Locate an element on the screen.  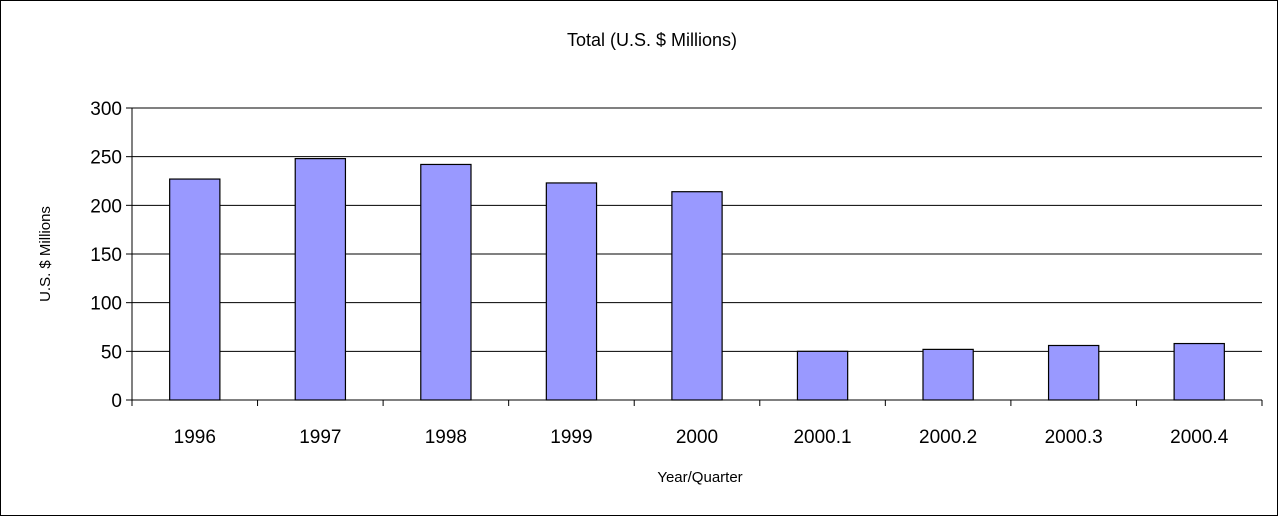
bar-2000.1 is located at coordinates (822, 375).